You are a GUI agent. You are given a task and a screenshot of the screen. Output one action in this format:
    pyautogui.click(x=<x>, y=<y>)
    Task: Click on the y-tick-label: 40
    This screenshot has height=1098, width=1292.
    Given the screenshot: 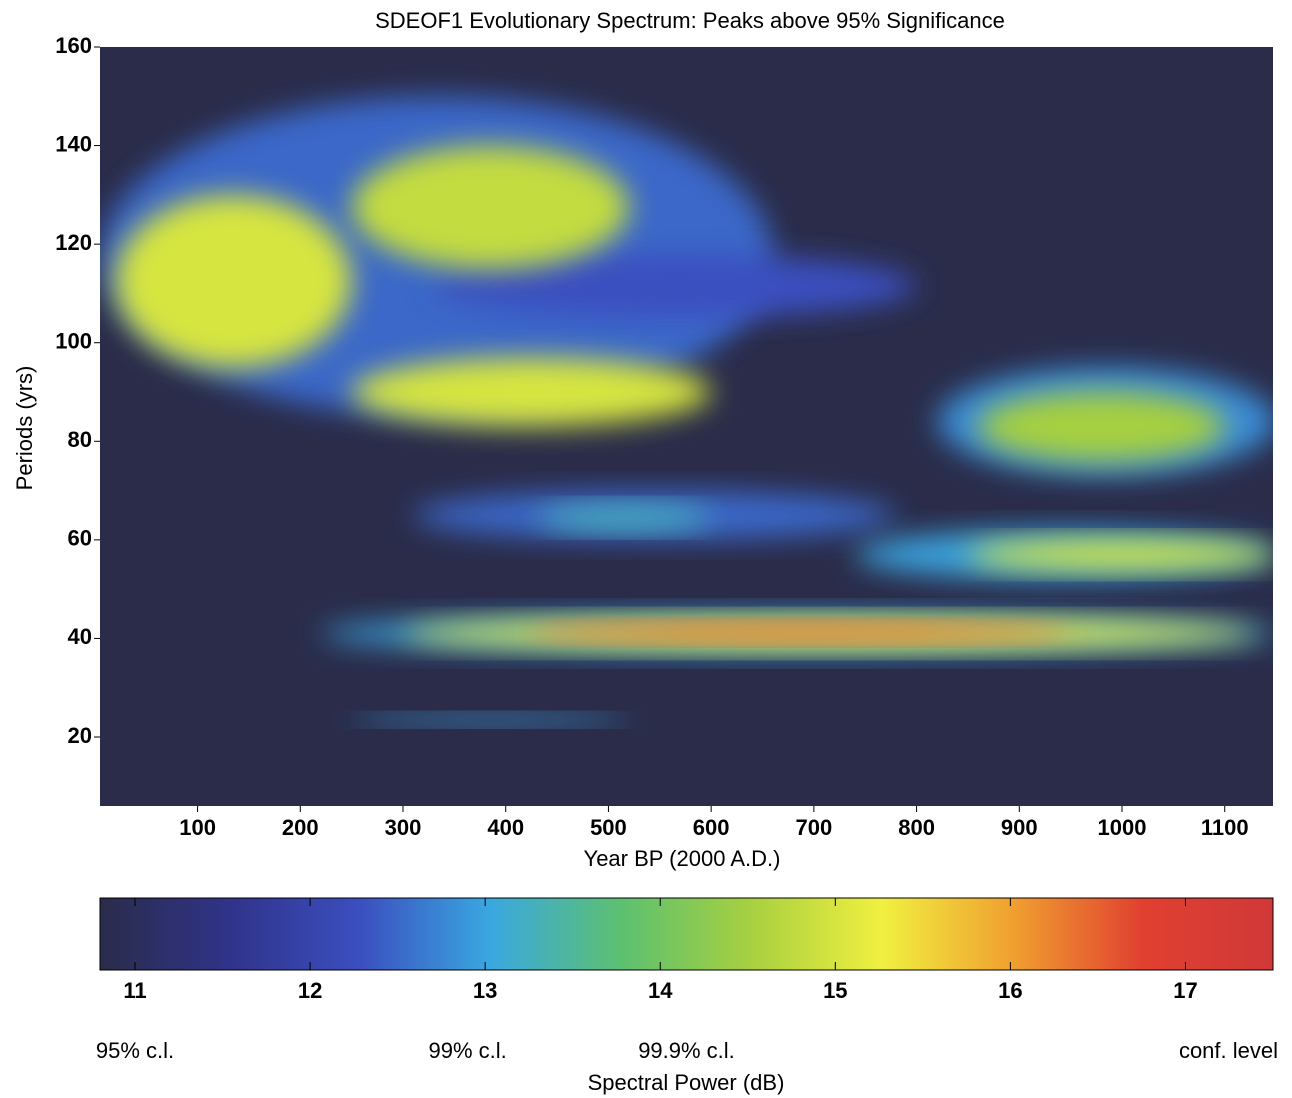 What is the action you would take?
    pyautogui.click(x=80, y=636)
    